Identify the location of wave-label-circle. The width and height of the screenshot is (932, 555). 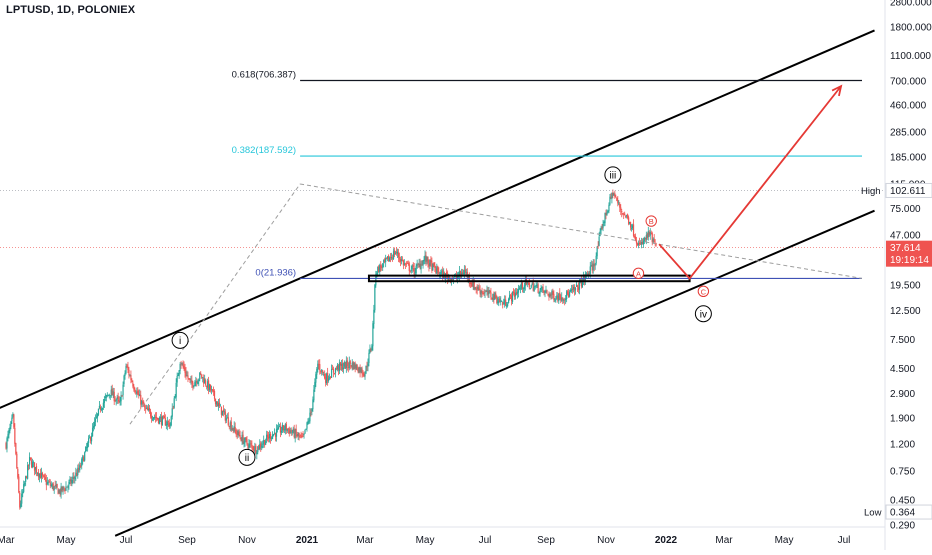
(180, 340).